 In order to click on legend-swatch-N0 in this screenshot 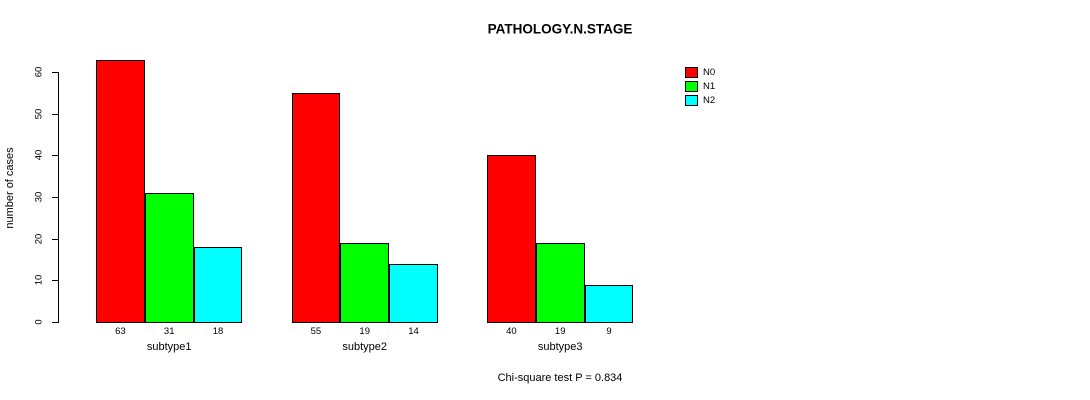, I will do `click(691, 72)`.